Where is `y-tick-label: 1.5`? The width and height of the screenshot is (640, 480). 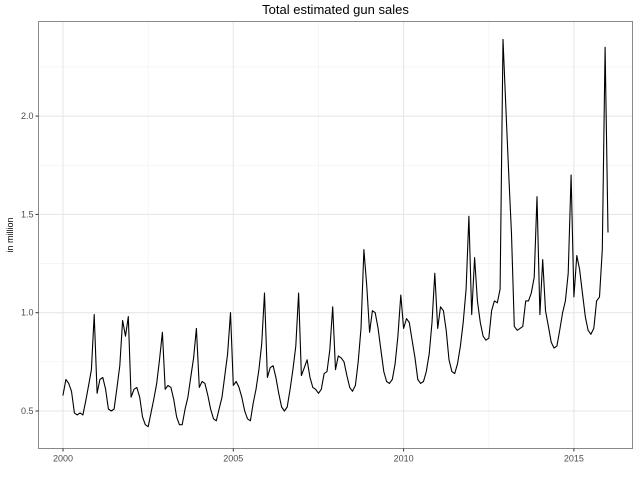 y-tick-label: 1.5 is located at coordinates (27, 214).